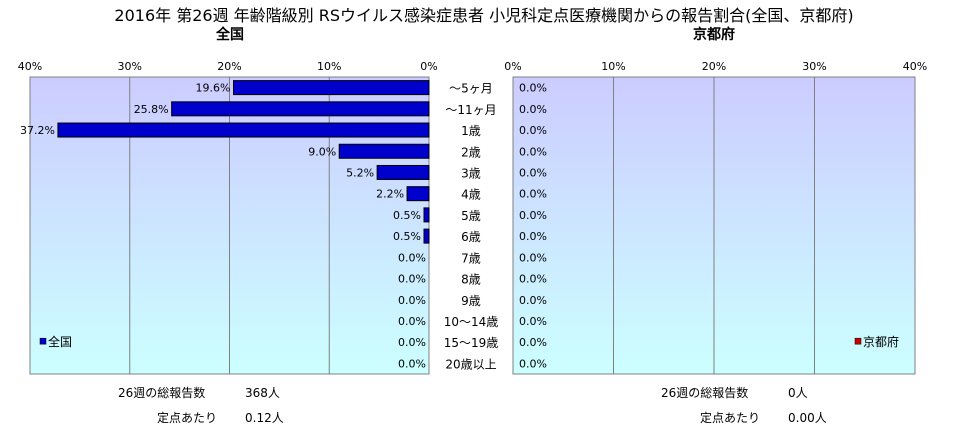  What do you see at coordinates (471, 258) in the screenshot?
I see `category-label: 7歳` at bounding box center [471, 258].